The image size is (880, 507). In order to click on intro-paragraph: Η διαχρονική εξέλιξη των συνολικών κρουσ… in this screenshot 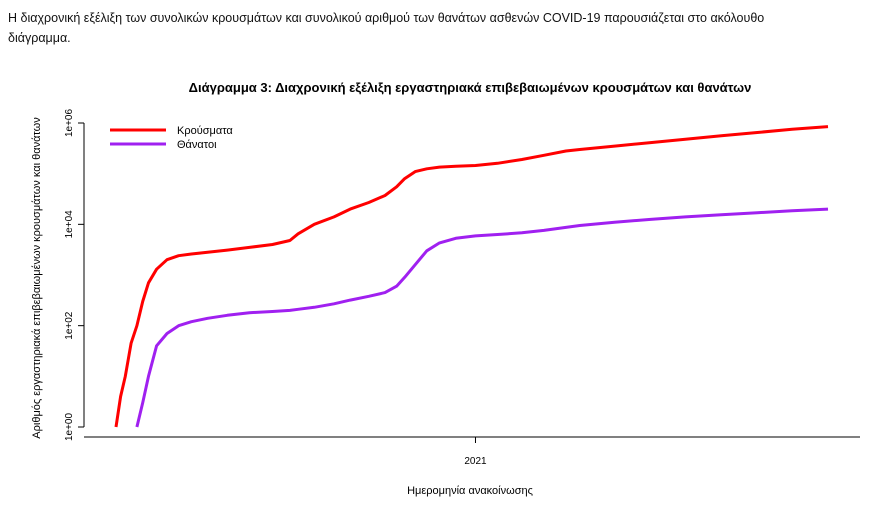, I will do `click(444, 28)`.